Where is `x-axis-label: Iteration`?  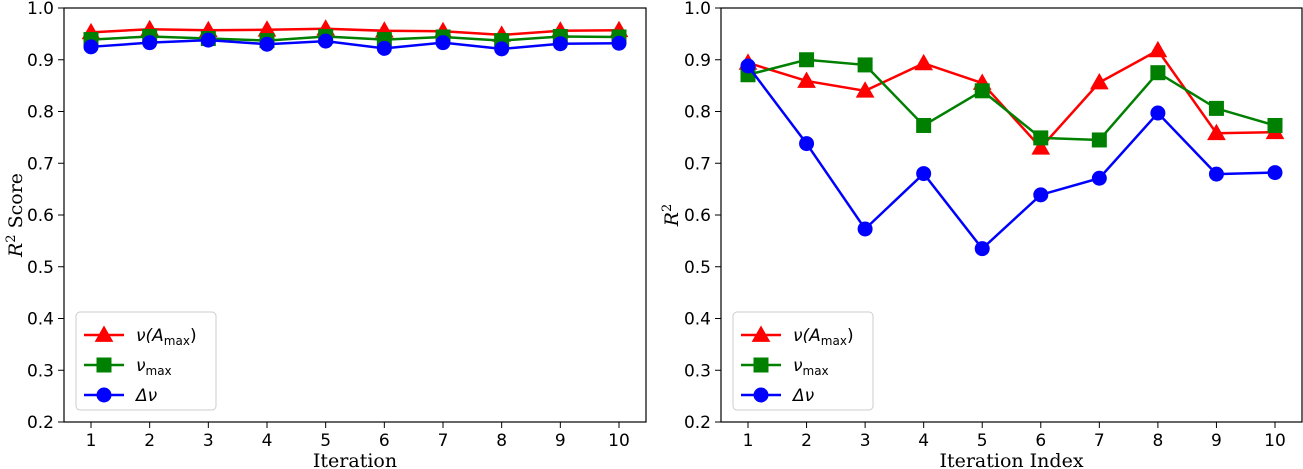
x-axis-label: Iteration is located at coordinates (355, 459).